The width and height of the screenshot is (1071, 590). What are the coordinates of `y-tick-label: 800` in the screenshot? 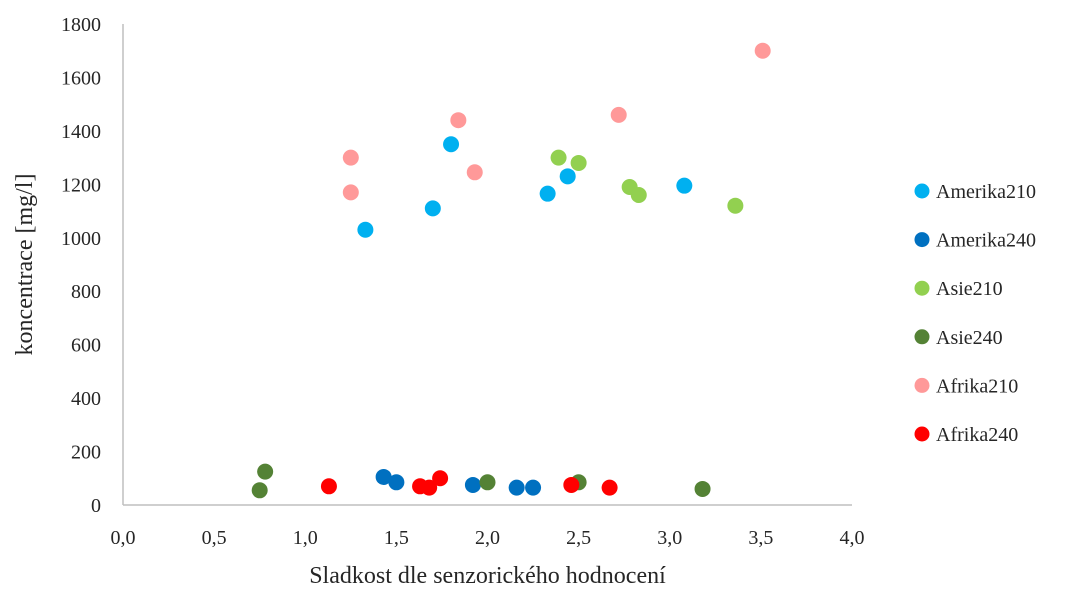 It's located at (86, 292).